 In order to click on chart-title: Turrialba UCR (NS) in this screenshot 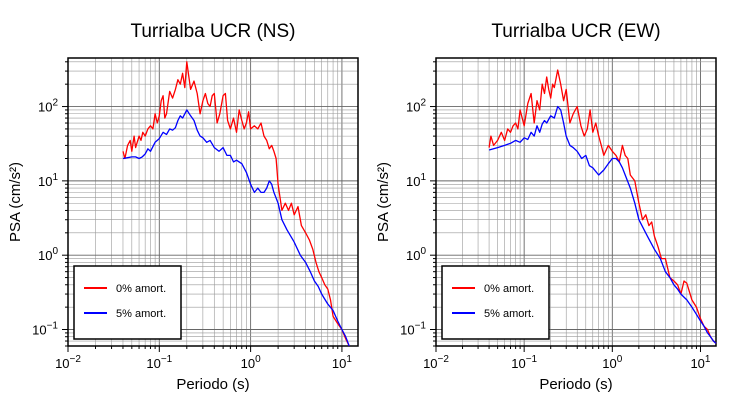, I will do `click(212, 31)`.